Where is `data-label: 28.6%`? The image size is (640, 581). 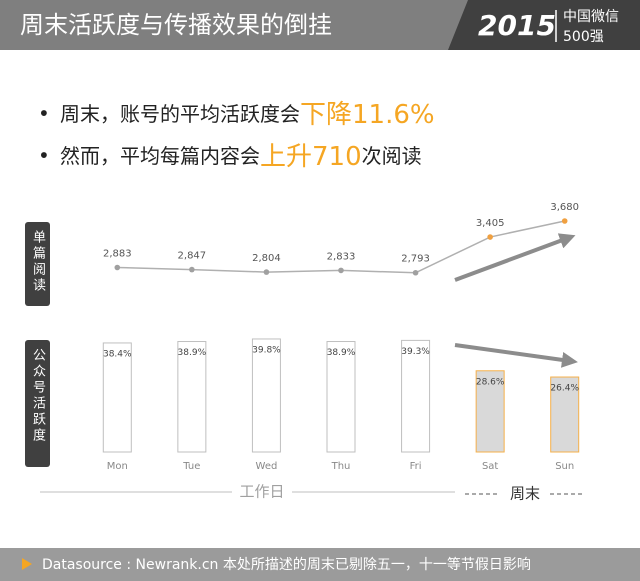 data-label: 28.6% is located at coordinates (490, 382).